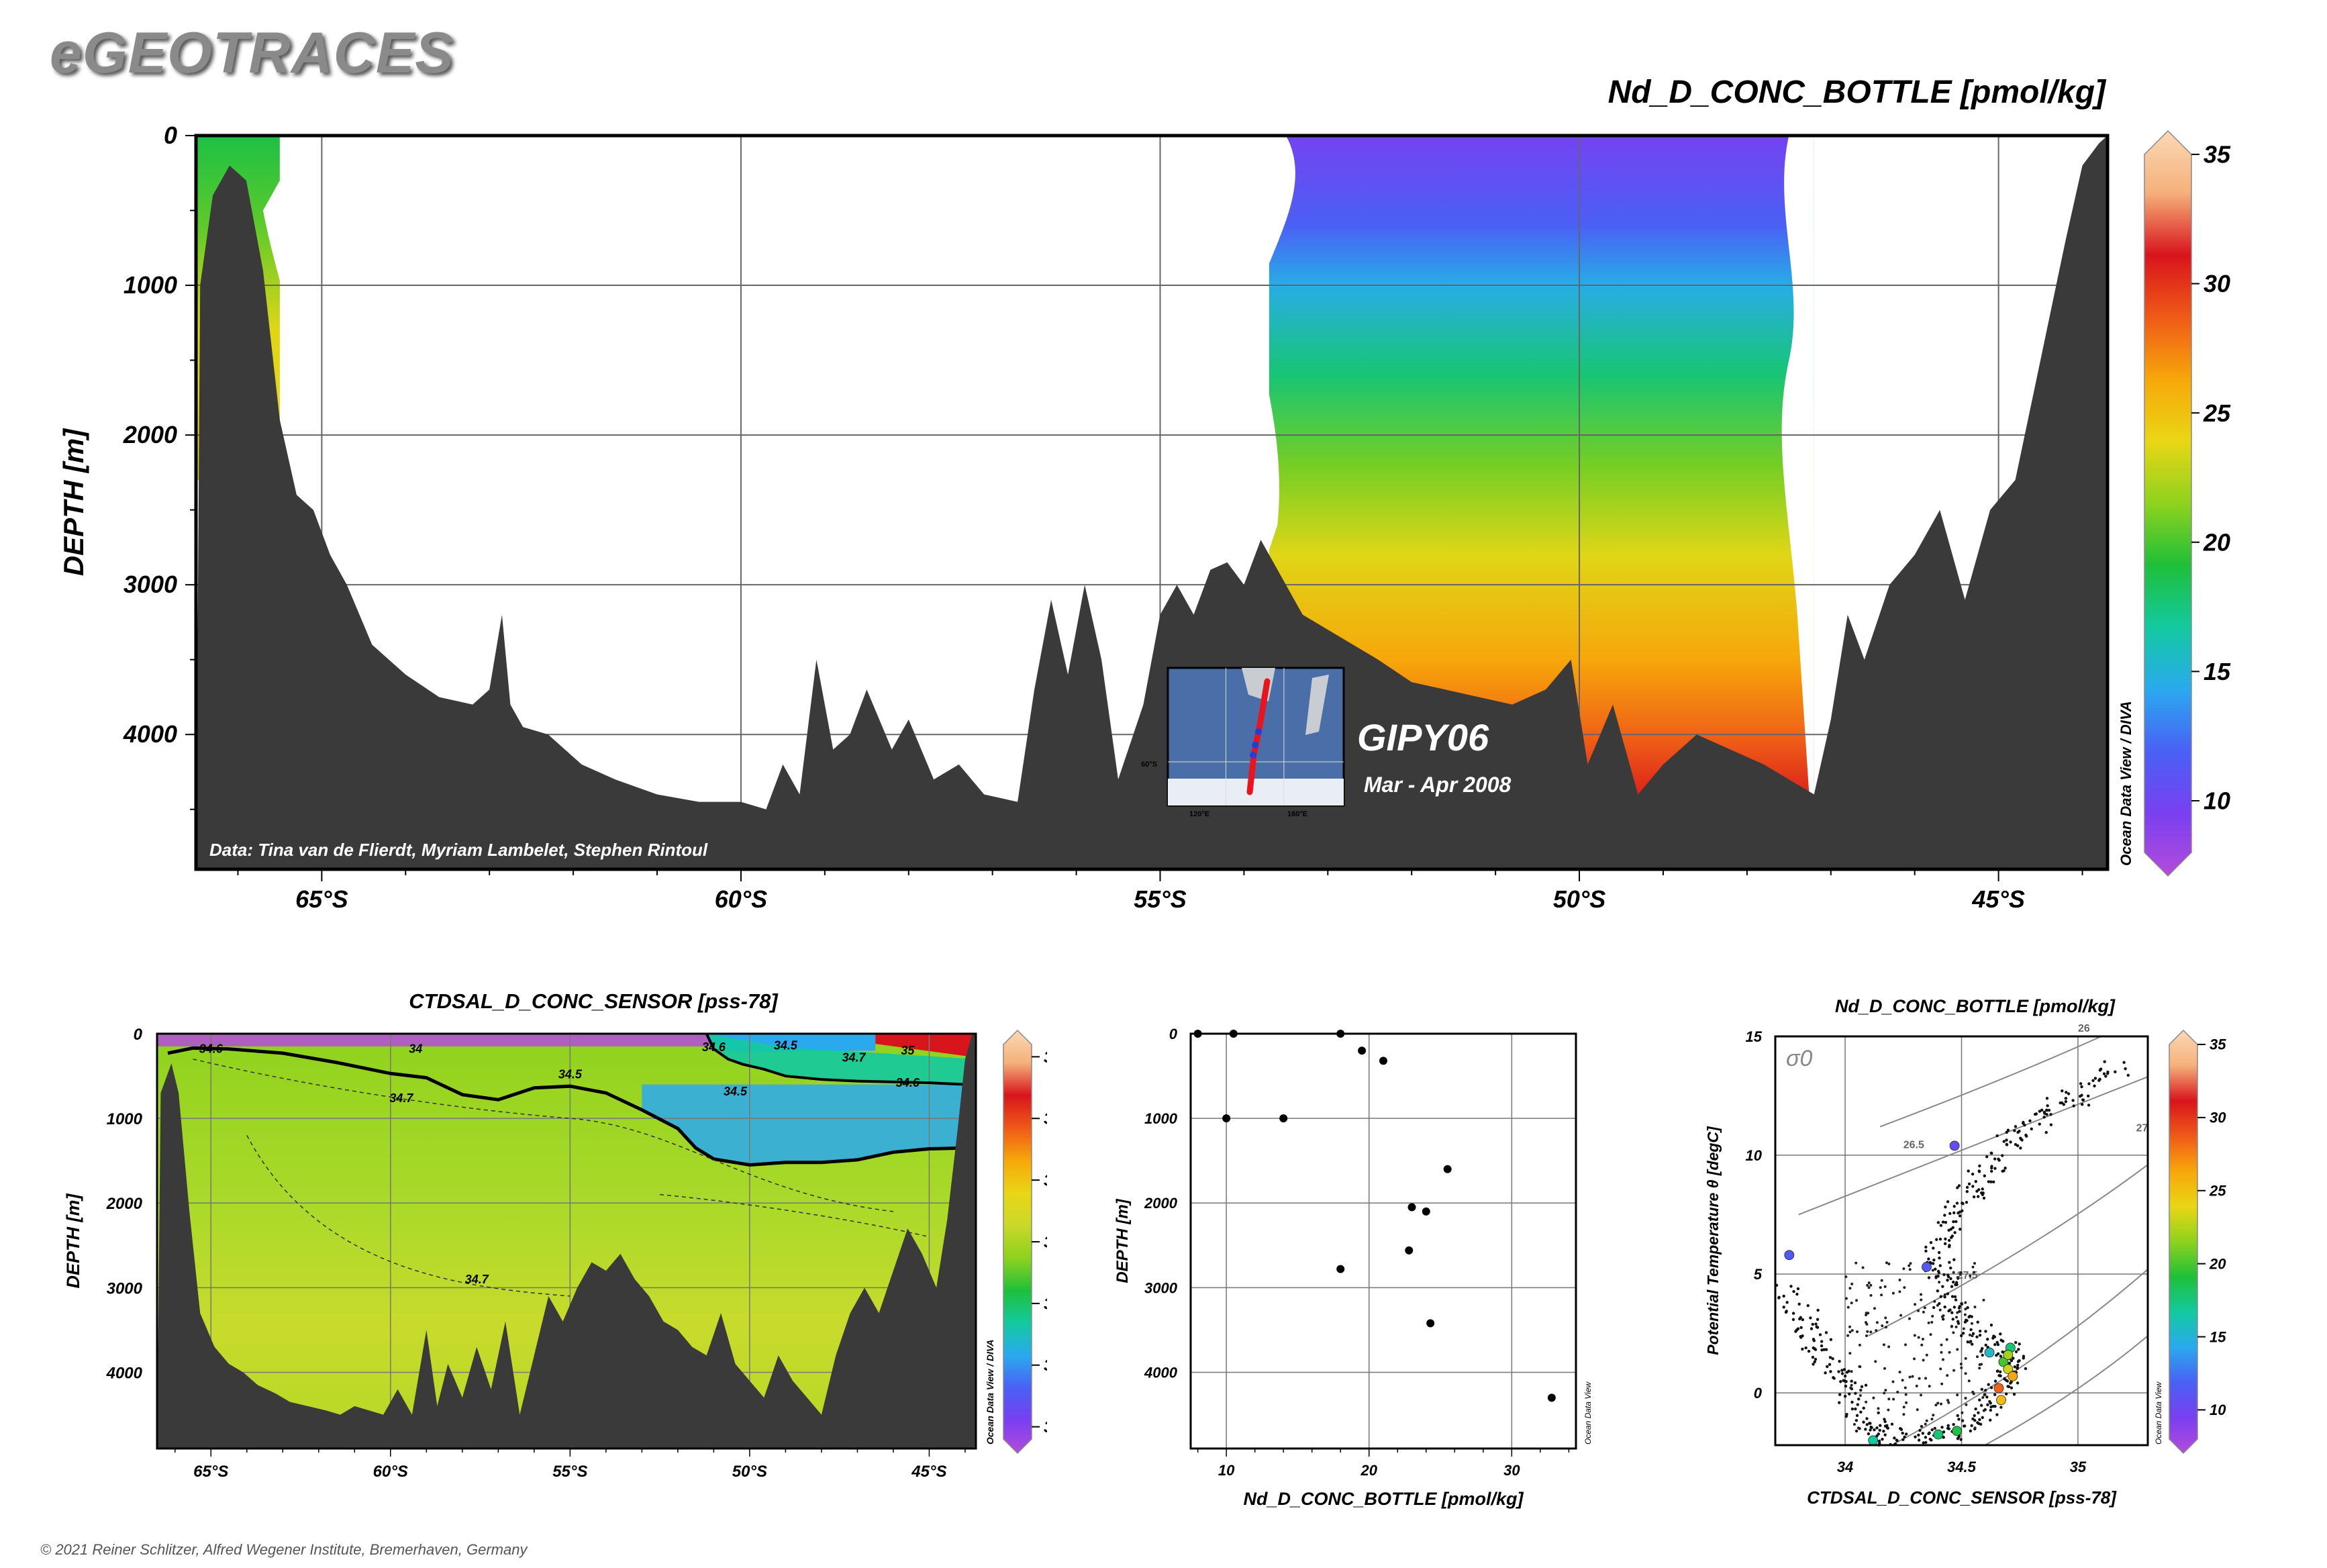 The image size is (2327, 1568). Describe the element at coordinates (2217, 284) in the screenshot. I see `colorbar-tick-label: 30` at that location.